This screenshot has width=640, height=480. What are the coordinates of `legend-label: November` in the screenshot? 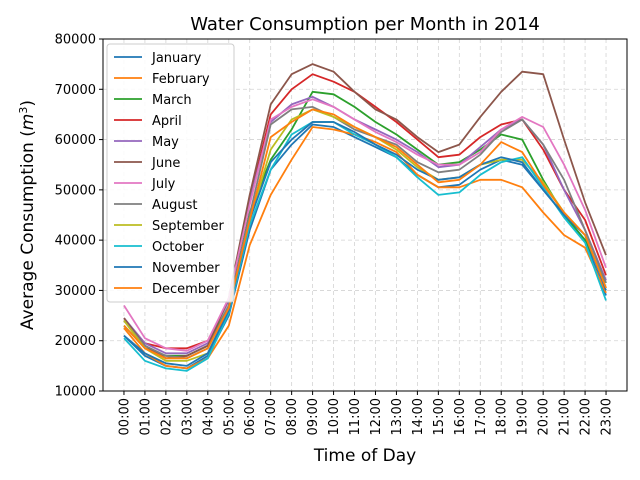 It's located at (186, 268).